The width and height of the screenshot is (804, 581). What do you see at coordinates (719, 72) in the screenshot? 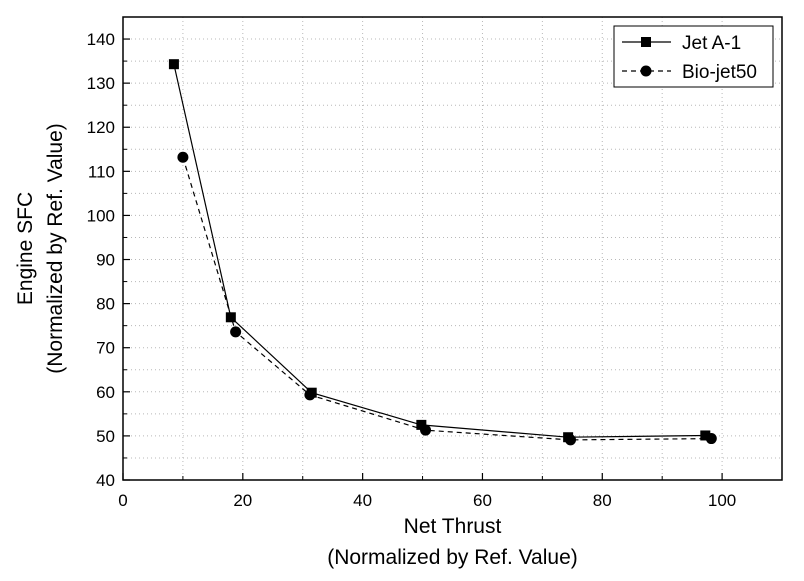
I see `legend-label-bio-jet50: Bio-jet50` at bounding box center [719, 72].